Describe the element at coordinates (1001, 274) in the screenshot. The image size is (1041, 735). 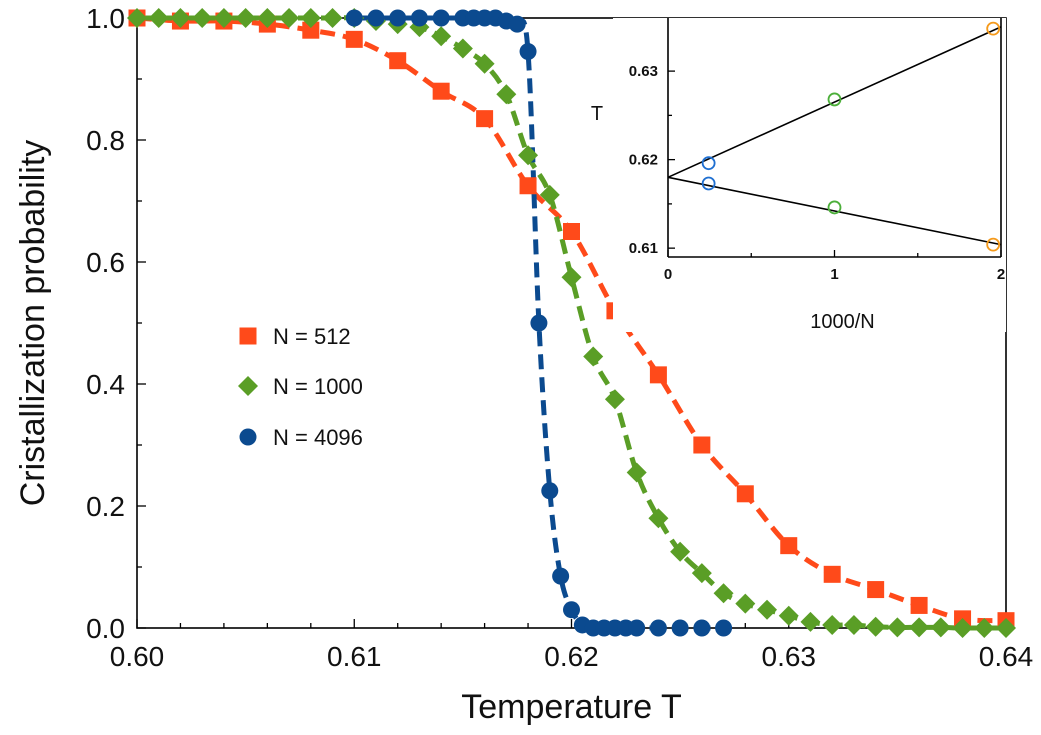
I see `inset-x-tick-label: 2` at that location.